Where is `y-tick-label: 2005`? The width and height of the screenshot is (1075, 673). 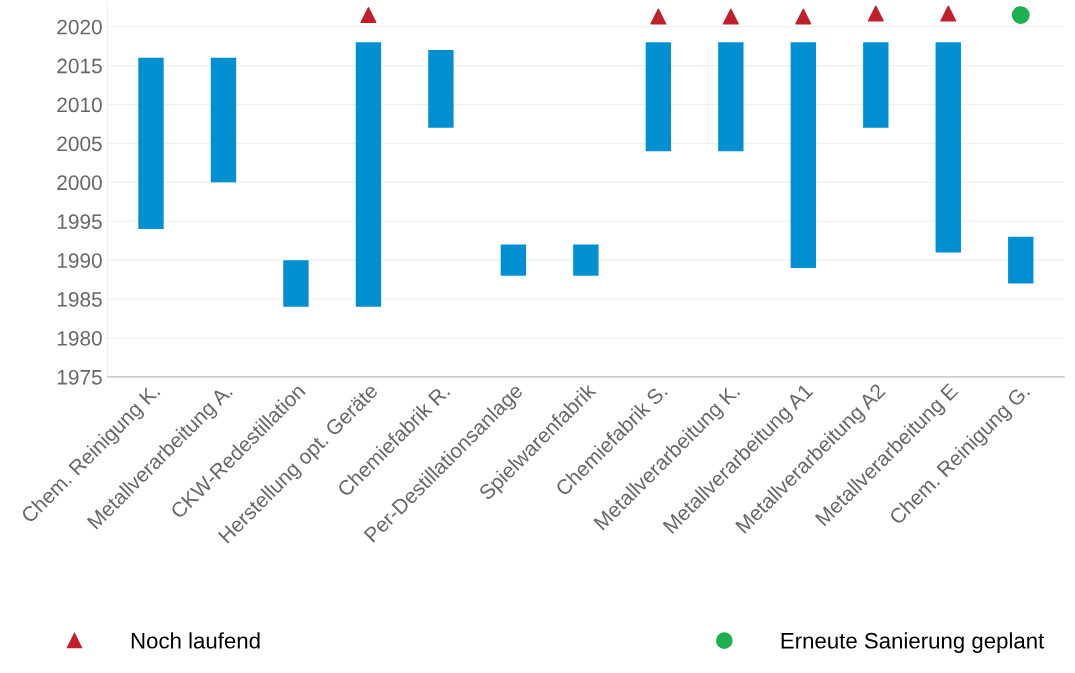
y-tick-label: 2005 is located at coordinates (79, 144).